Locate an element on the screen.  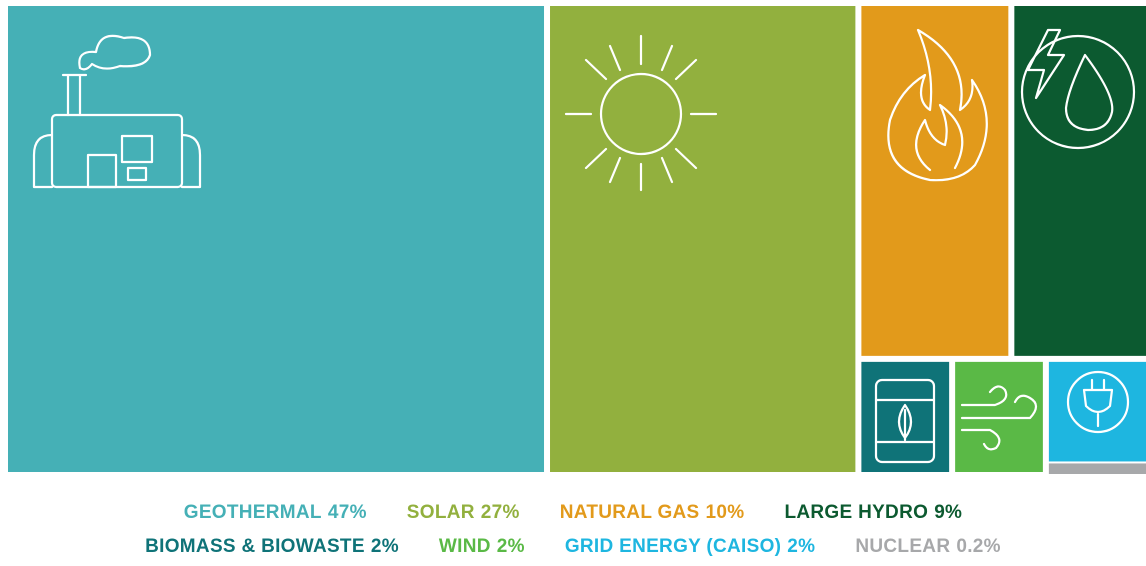
legend-value: 9% is located at coordinates (948, 512).